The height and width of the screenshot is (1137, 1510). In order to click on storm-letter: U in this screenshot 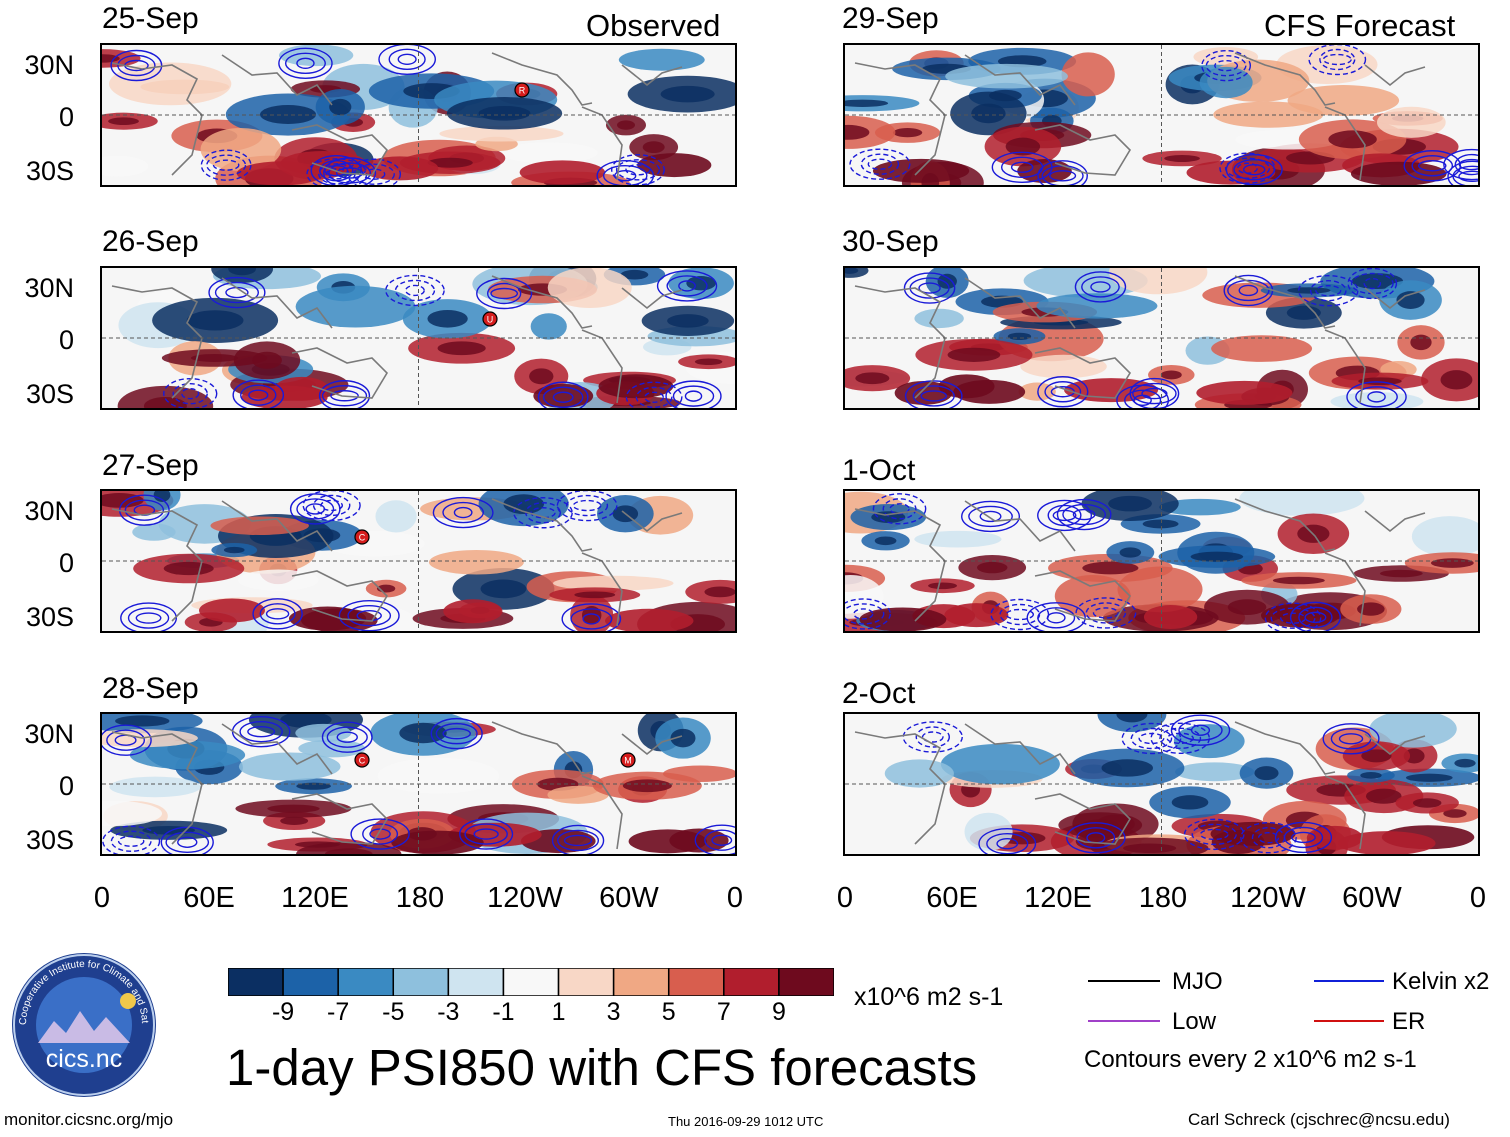, I will do `click(490, 320)`.